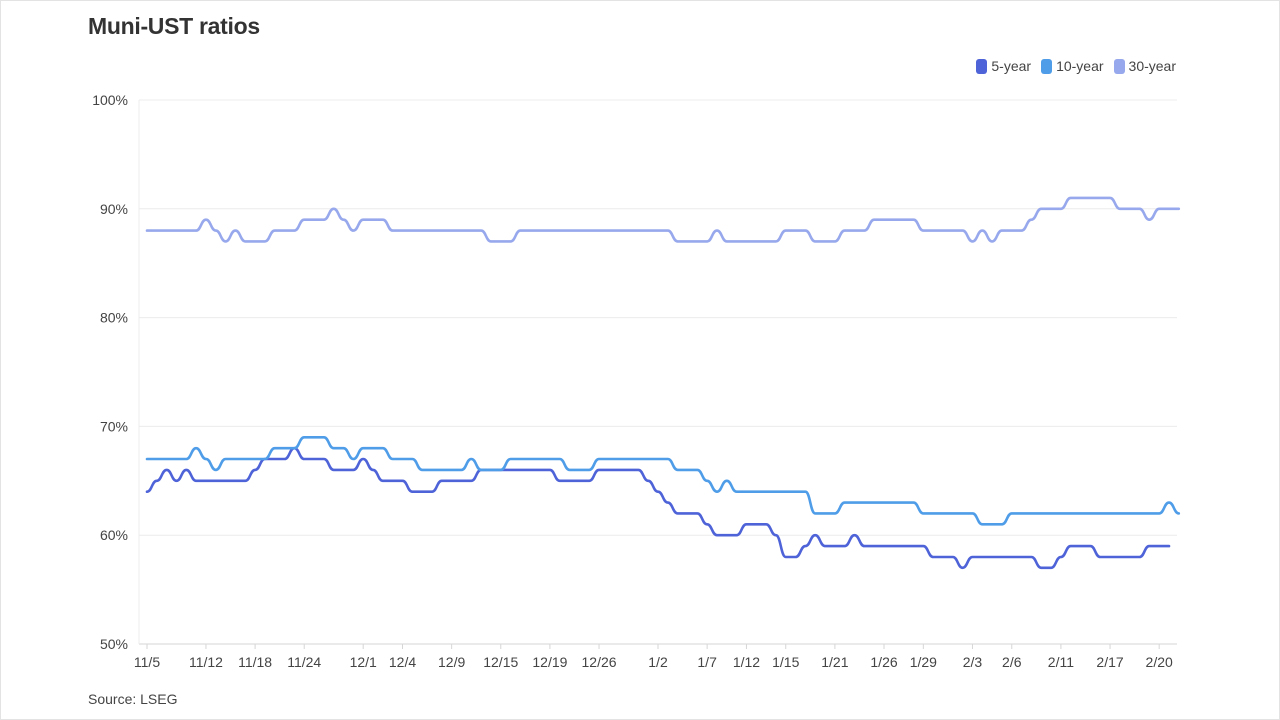 This screenshot has height=720, width=1280. What do you see at coordinates (883, 662) in the screenshot?
I see `x-tick-label: 1/26` at bounding box center [883, 662].